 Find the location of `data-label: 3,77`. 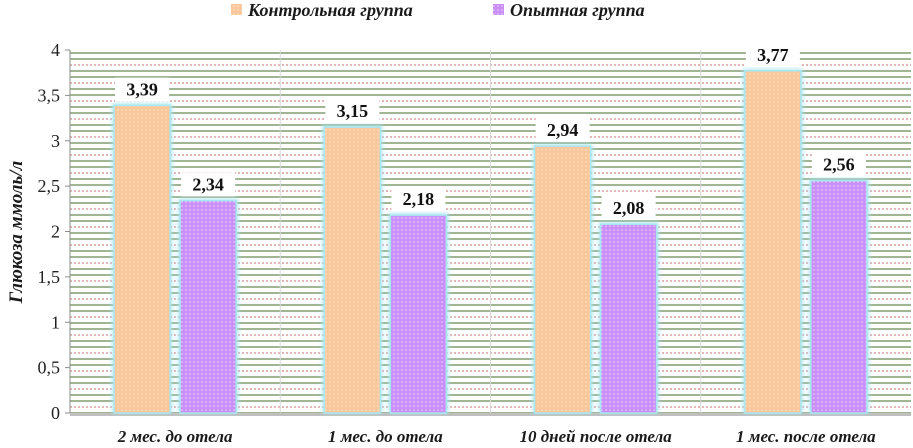

data-label: 3,77 is located at coordinates (773, 55).